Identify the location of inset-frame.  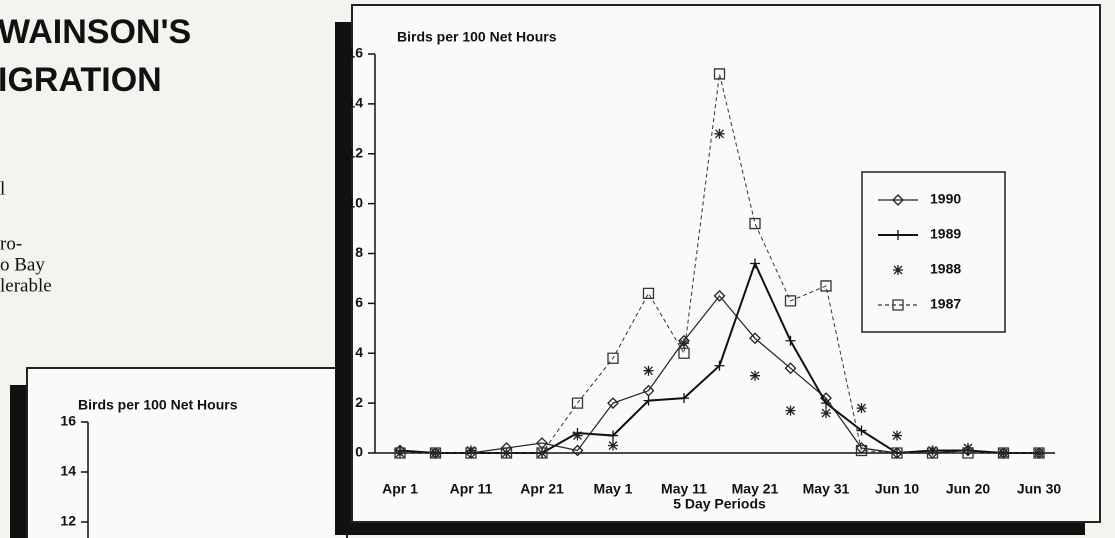
(187, 452).